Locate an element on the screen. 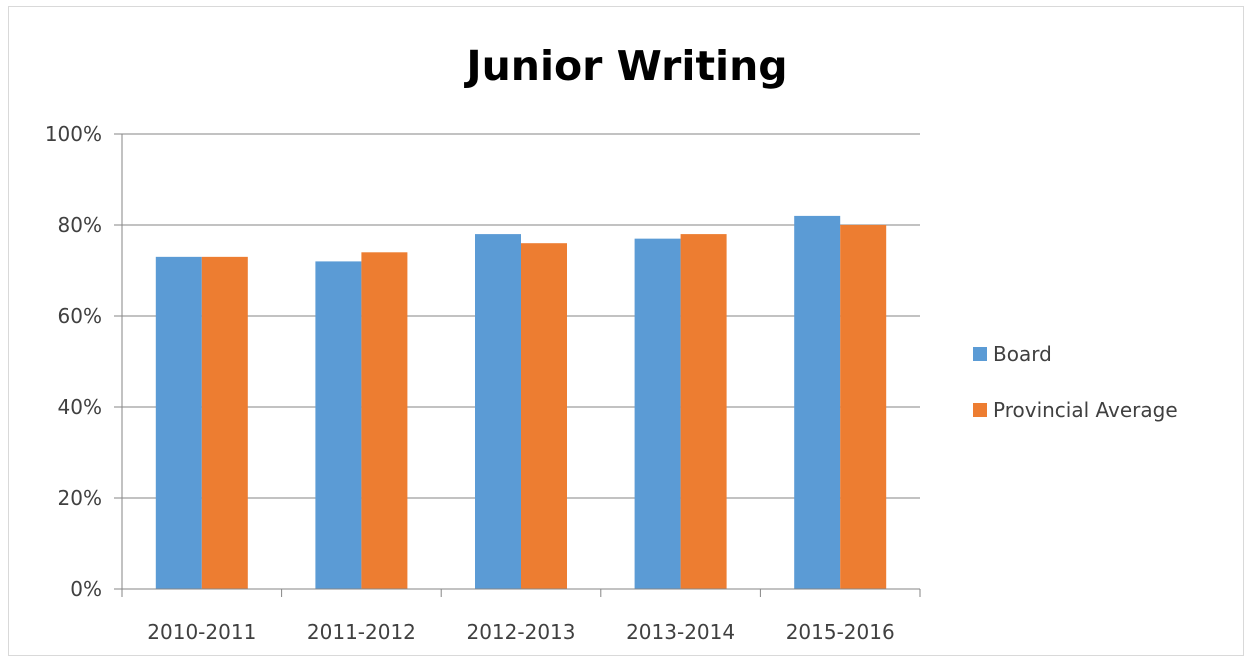 The width and height of the screenshot is (1251, 663). x-tick-label: 2015-2016 is located at coordinates (840, 632).